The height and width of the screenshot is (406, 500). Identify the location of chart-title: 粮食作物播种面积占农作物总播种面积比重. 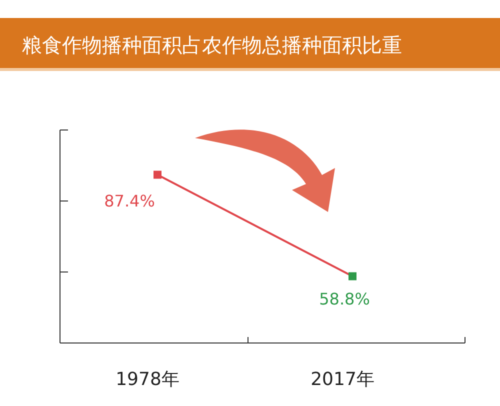
(212, 45).